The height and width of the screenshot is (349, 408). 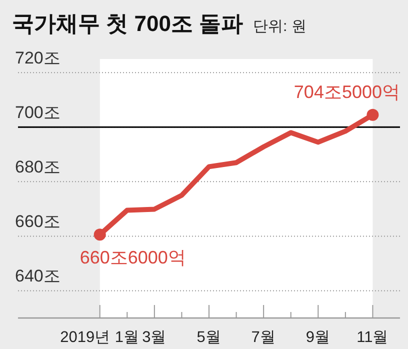 What do you see at coordinates (133, 258) in the screenshot?
I see `annotation: 660조6000억` at bounding box center [133, 258].